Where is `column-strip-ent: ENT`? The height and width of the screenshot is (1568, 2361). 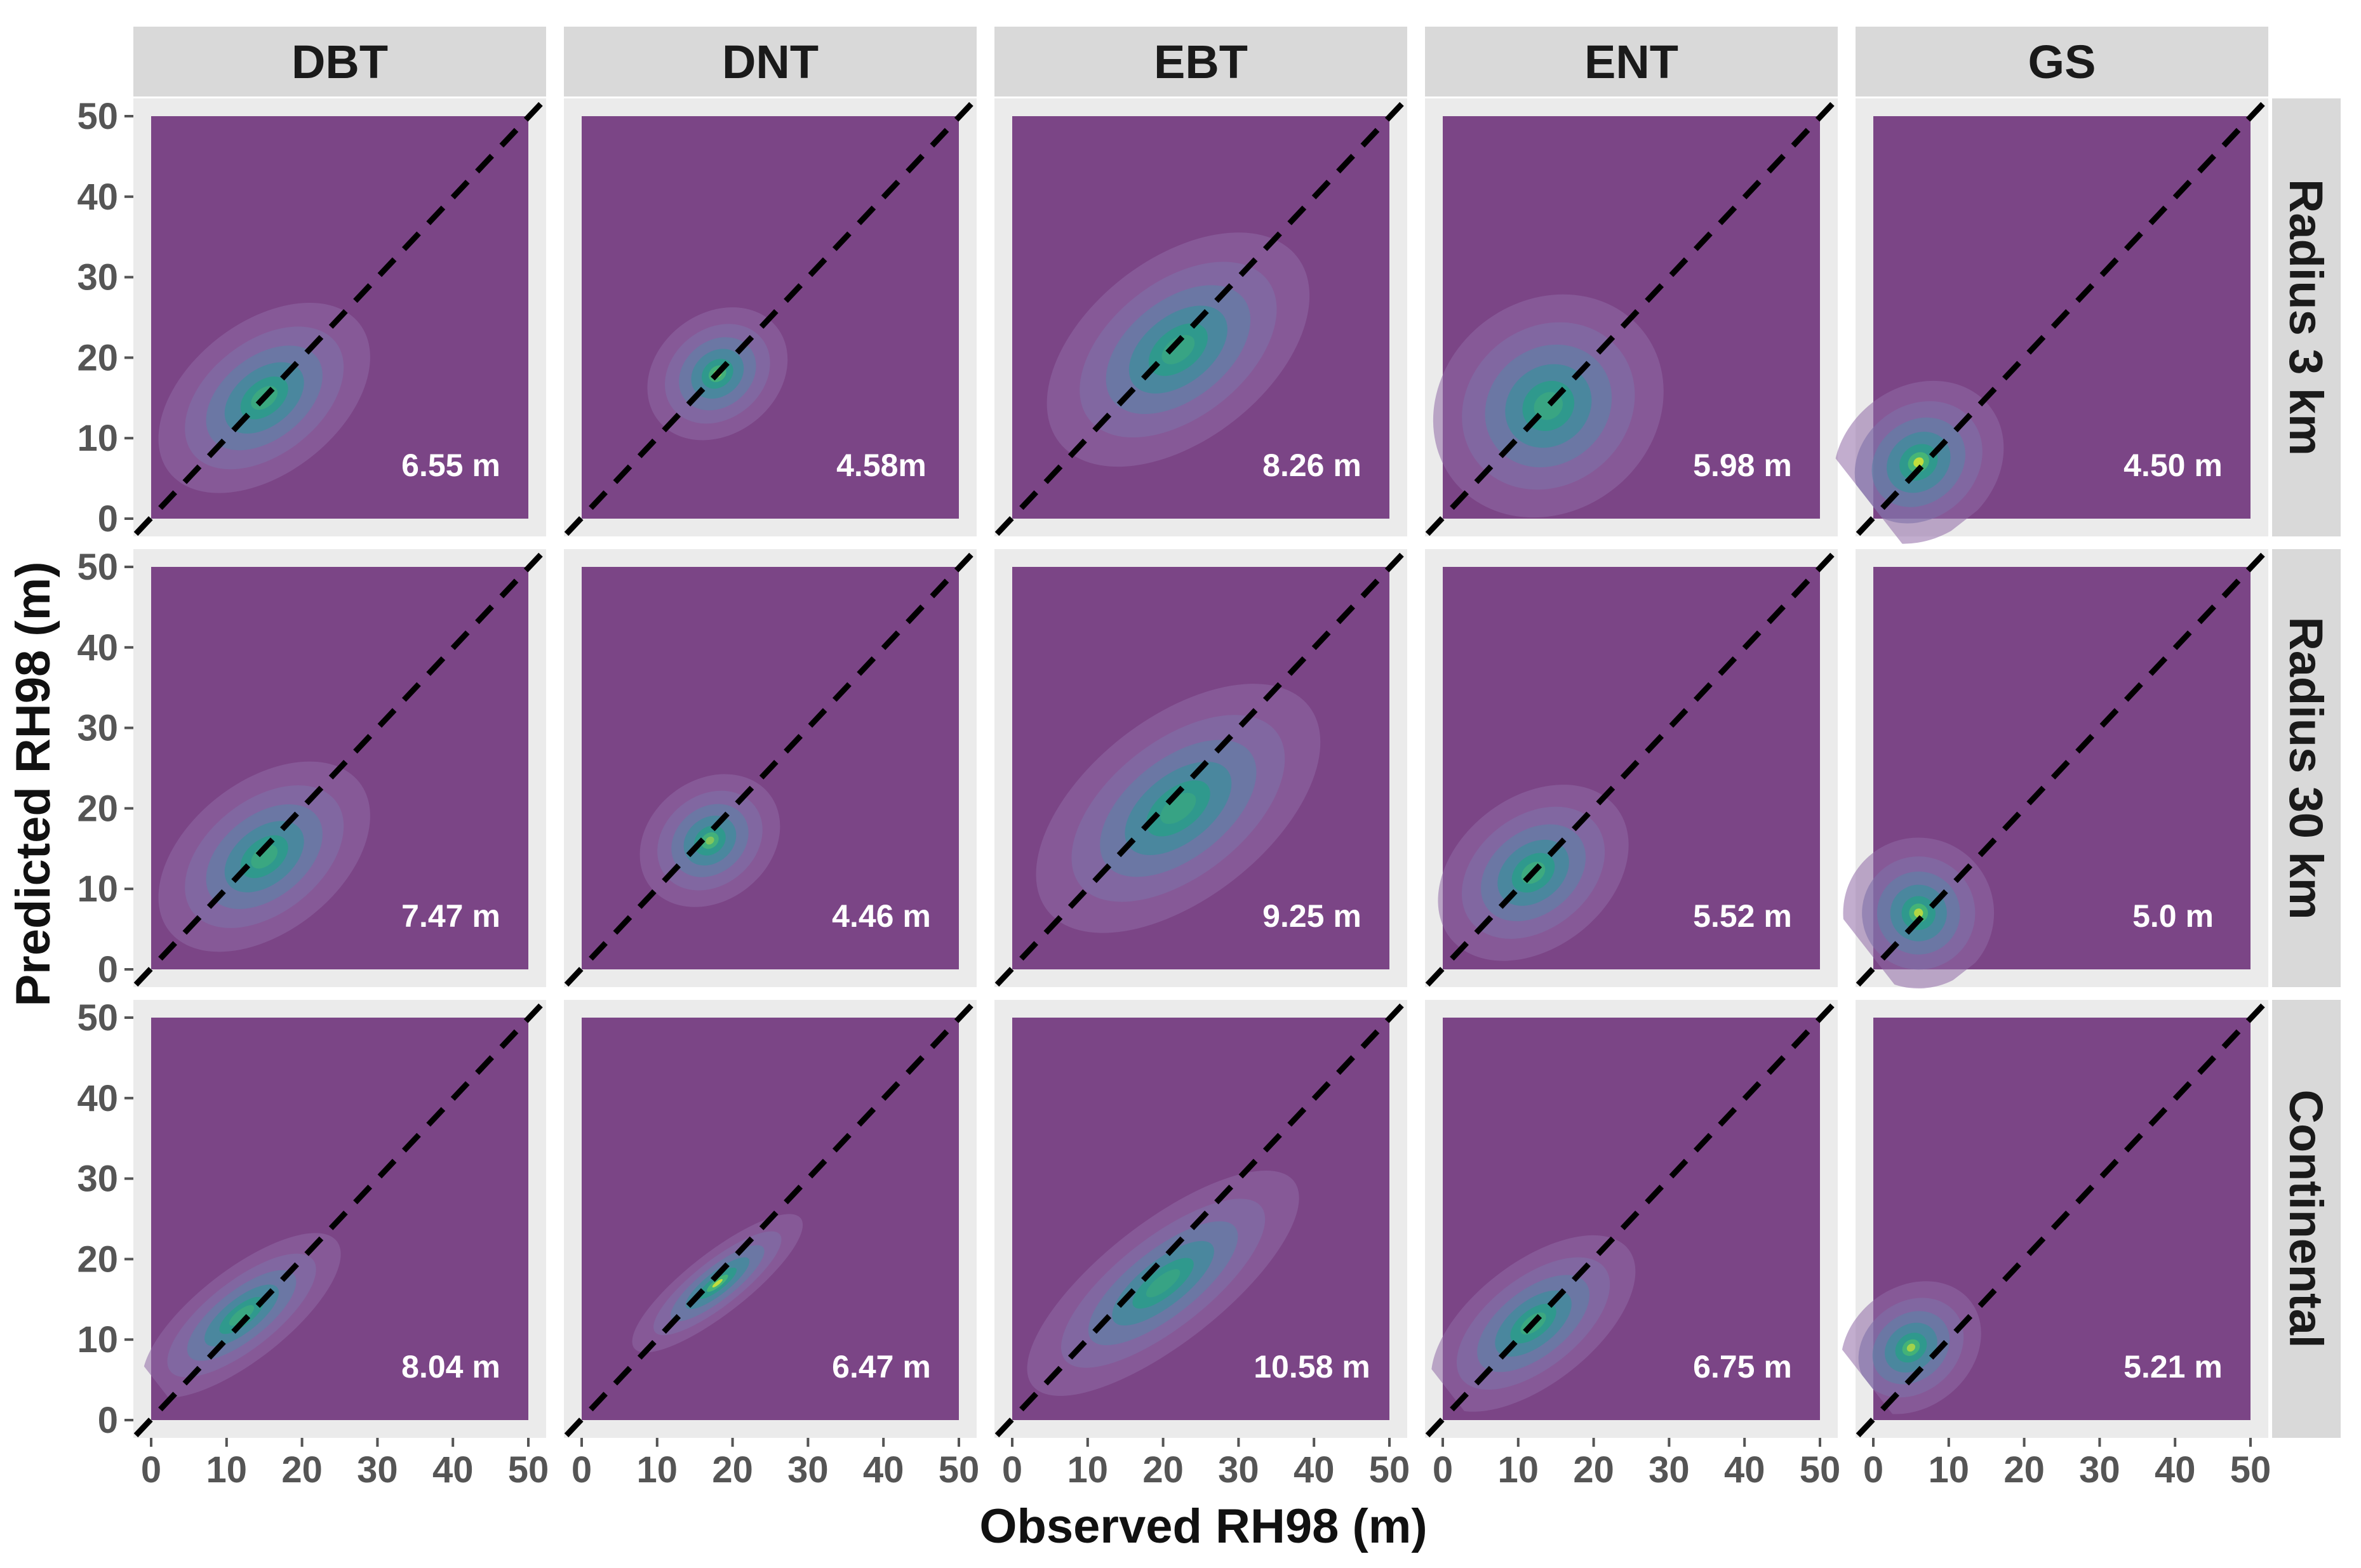
column-strip-ent: ENT is located at coordinates (1631, 61).